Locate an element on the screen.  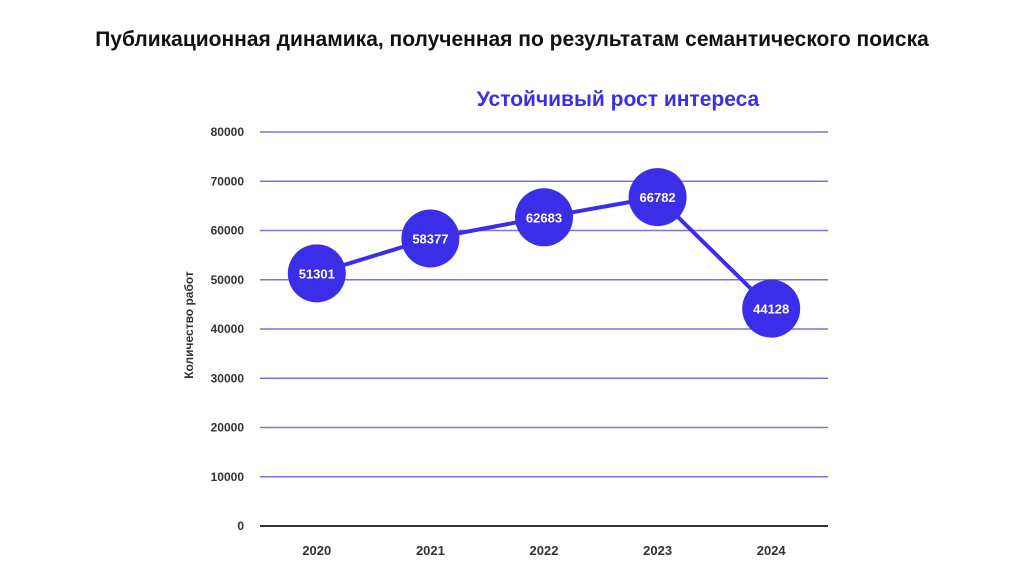
y-tick-label: 40000 is located at coordinates (228, 329).